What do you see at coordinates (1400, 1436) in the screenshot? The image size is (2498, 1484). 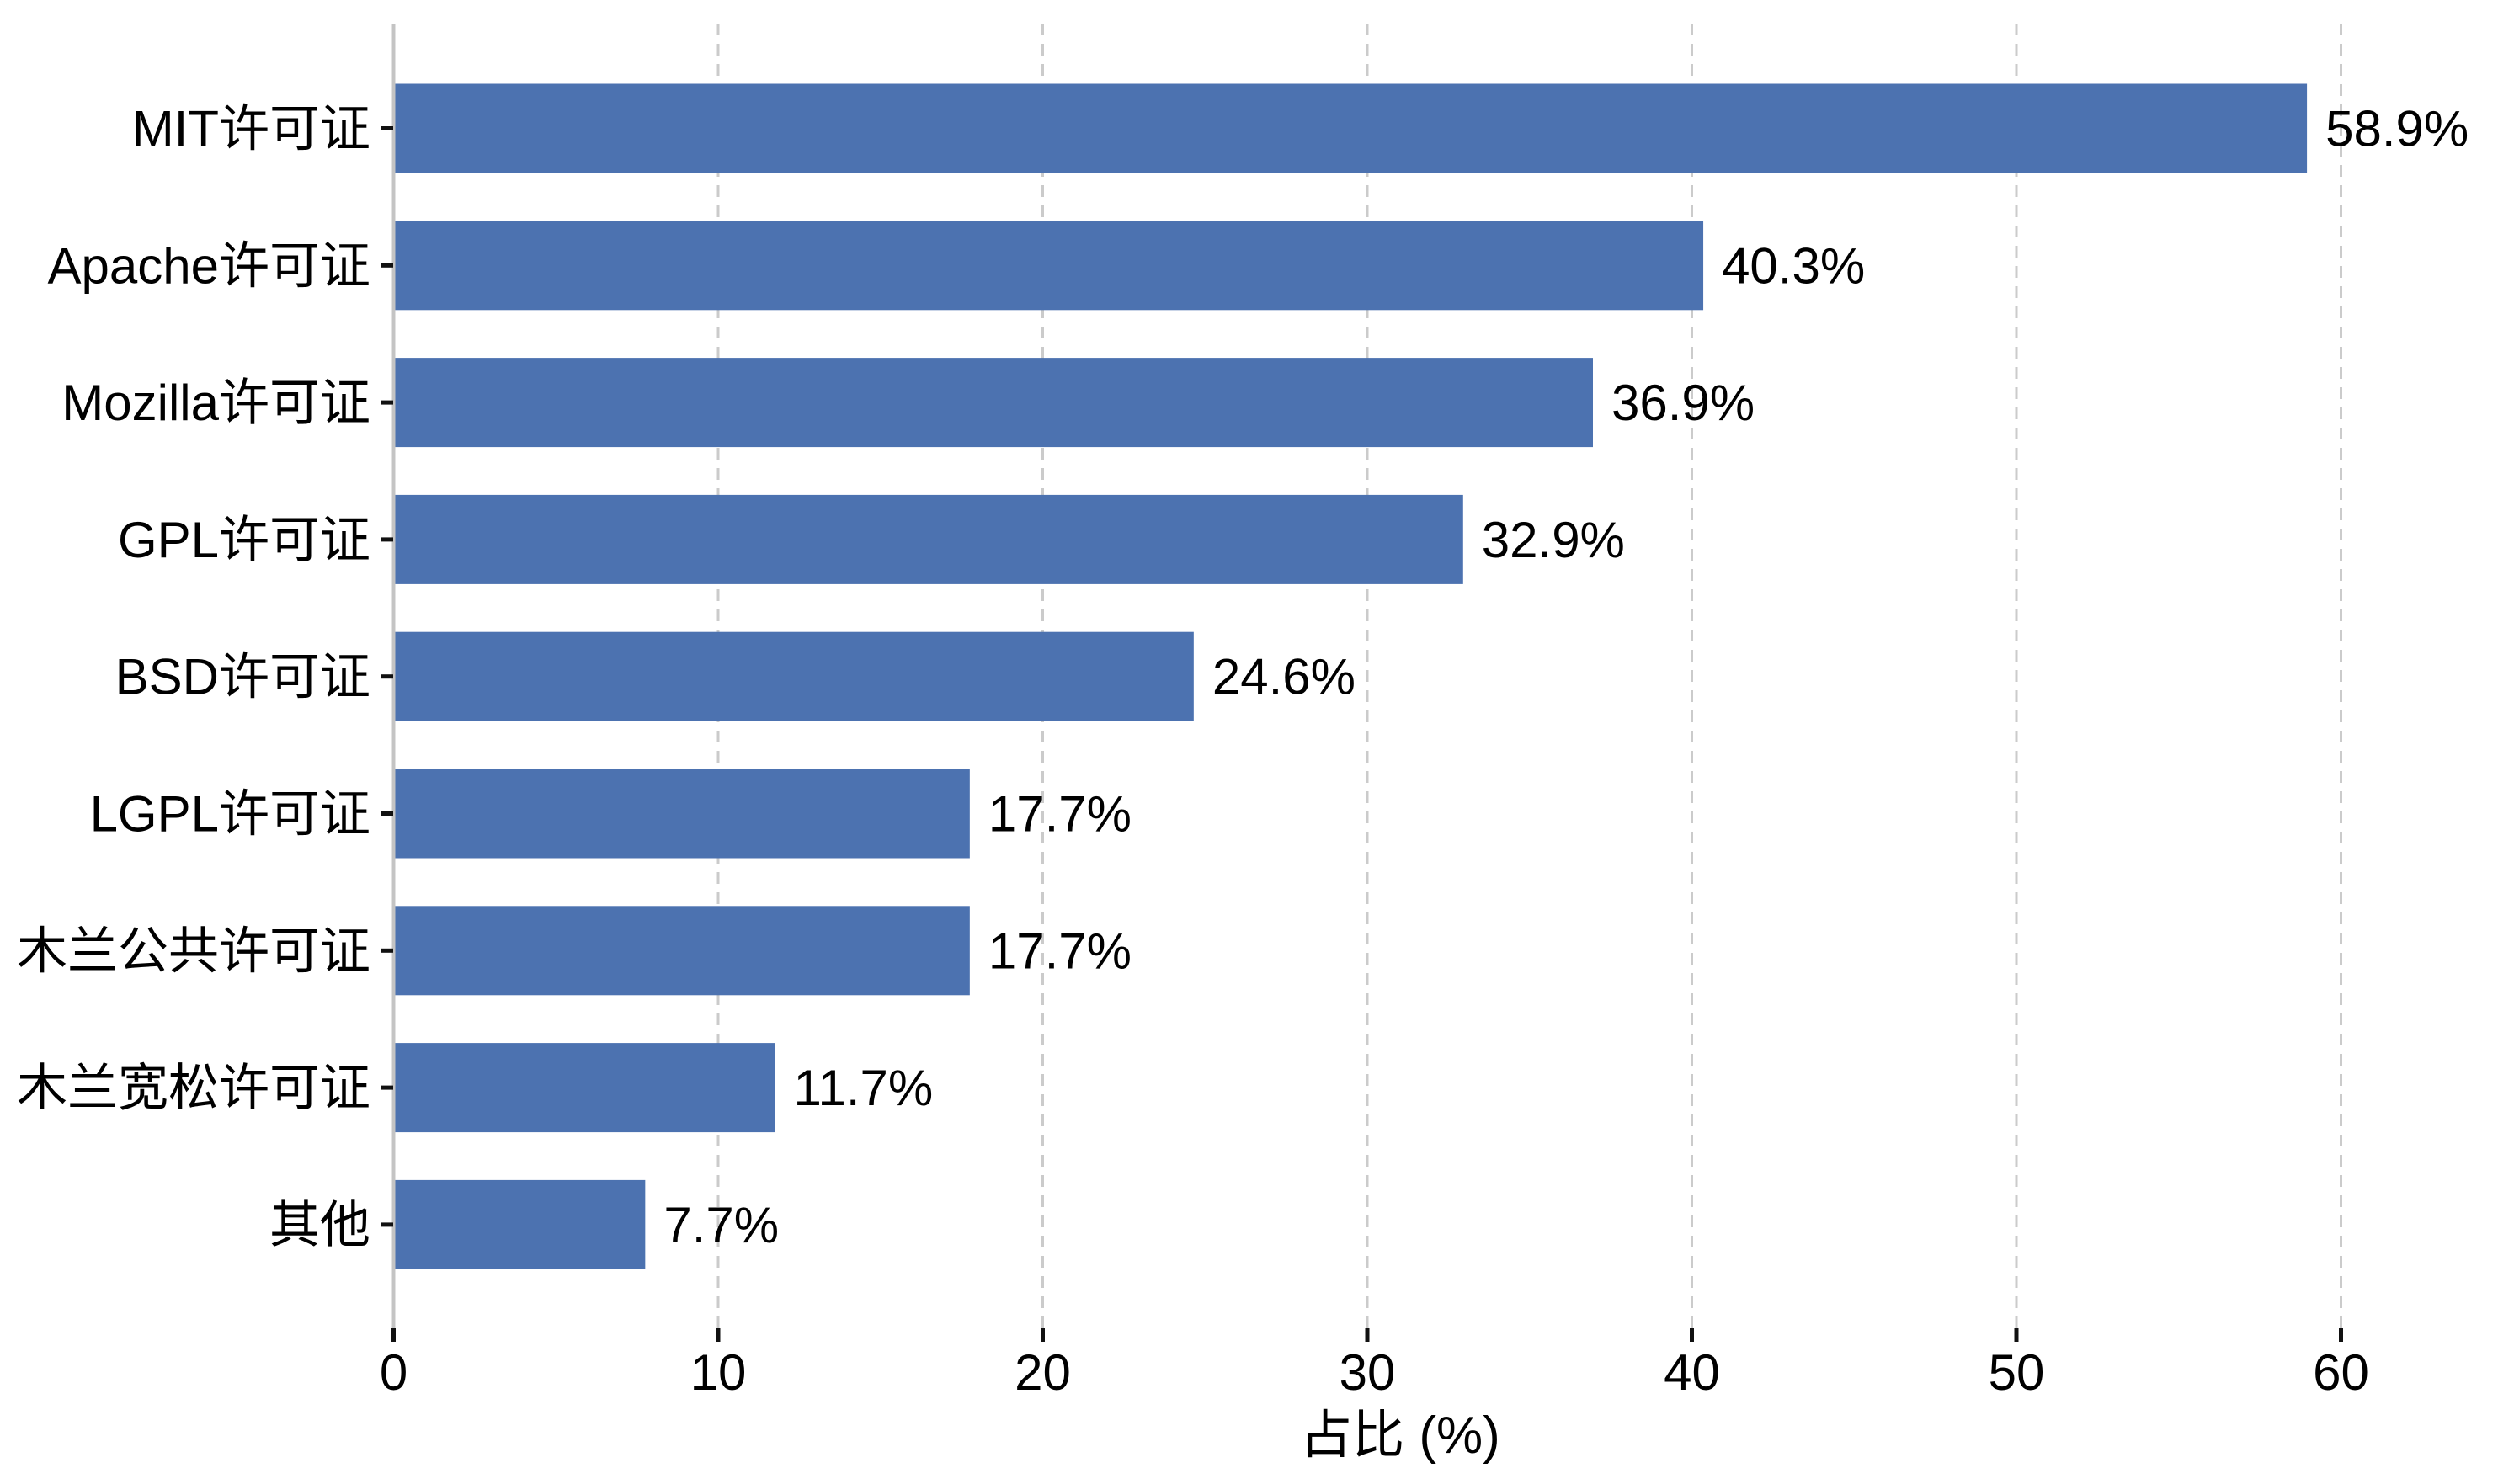 I see `x-axis-title: 占比 (%)` at bounding box center [1400, 1436].